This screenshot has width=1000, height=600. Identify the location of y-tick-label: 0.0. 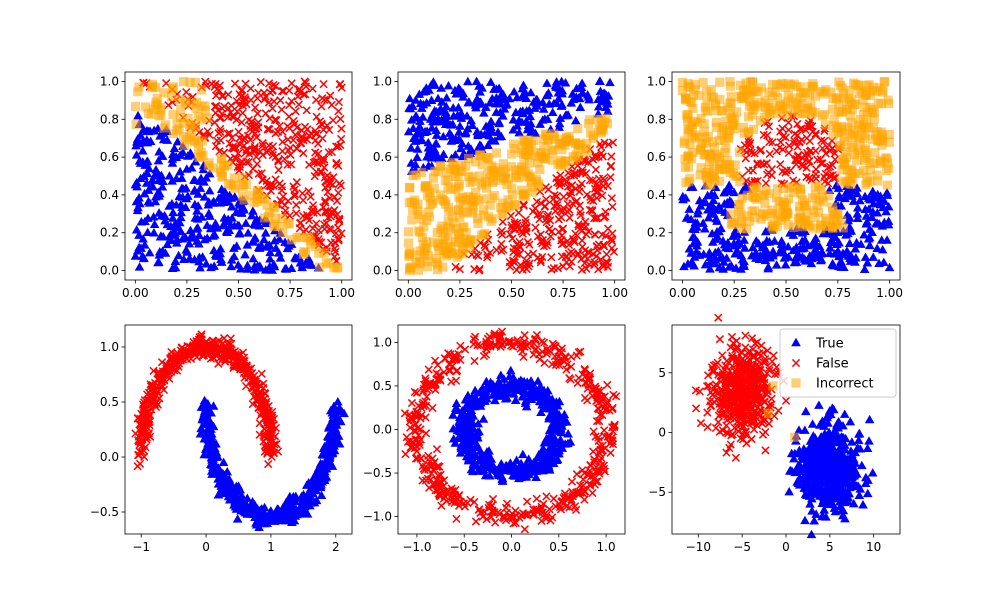
(382, 271).